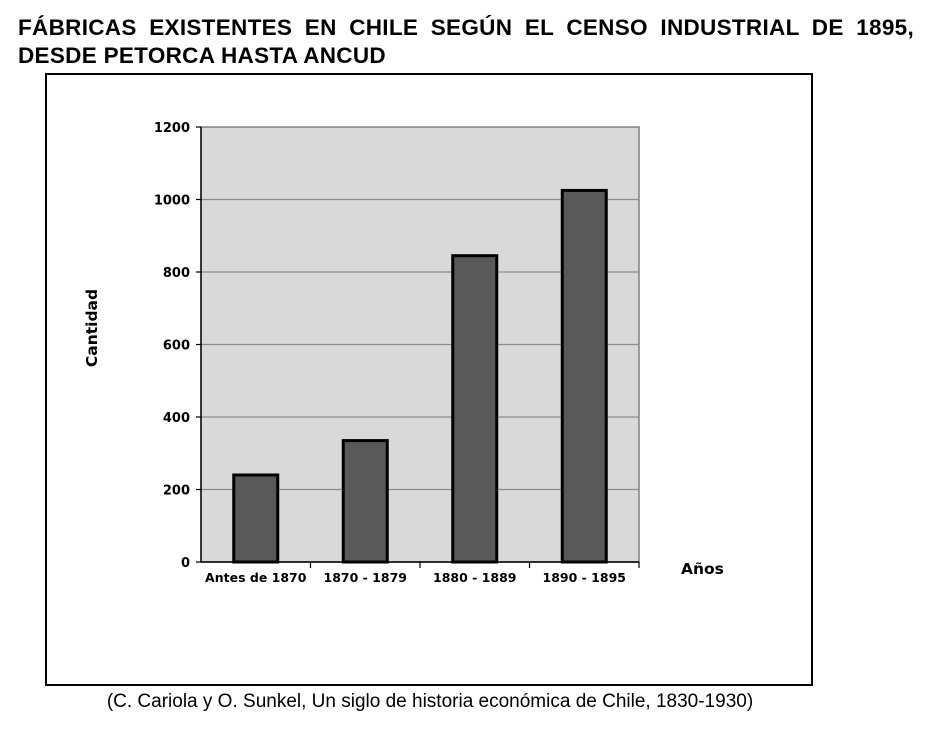  What do you see at coordinates (185, 563) in the screenshot?
I see `y-tick-label: 0` at bounding box center [185, 563].